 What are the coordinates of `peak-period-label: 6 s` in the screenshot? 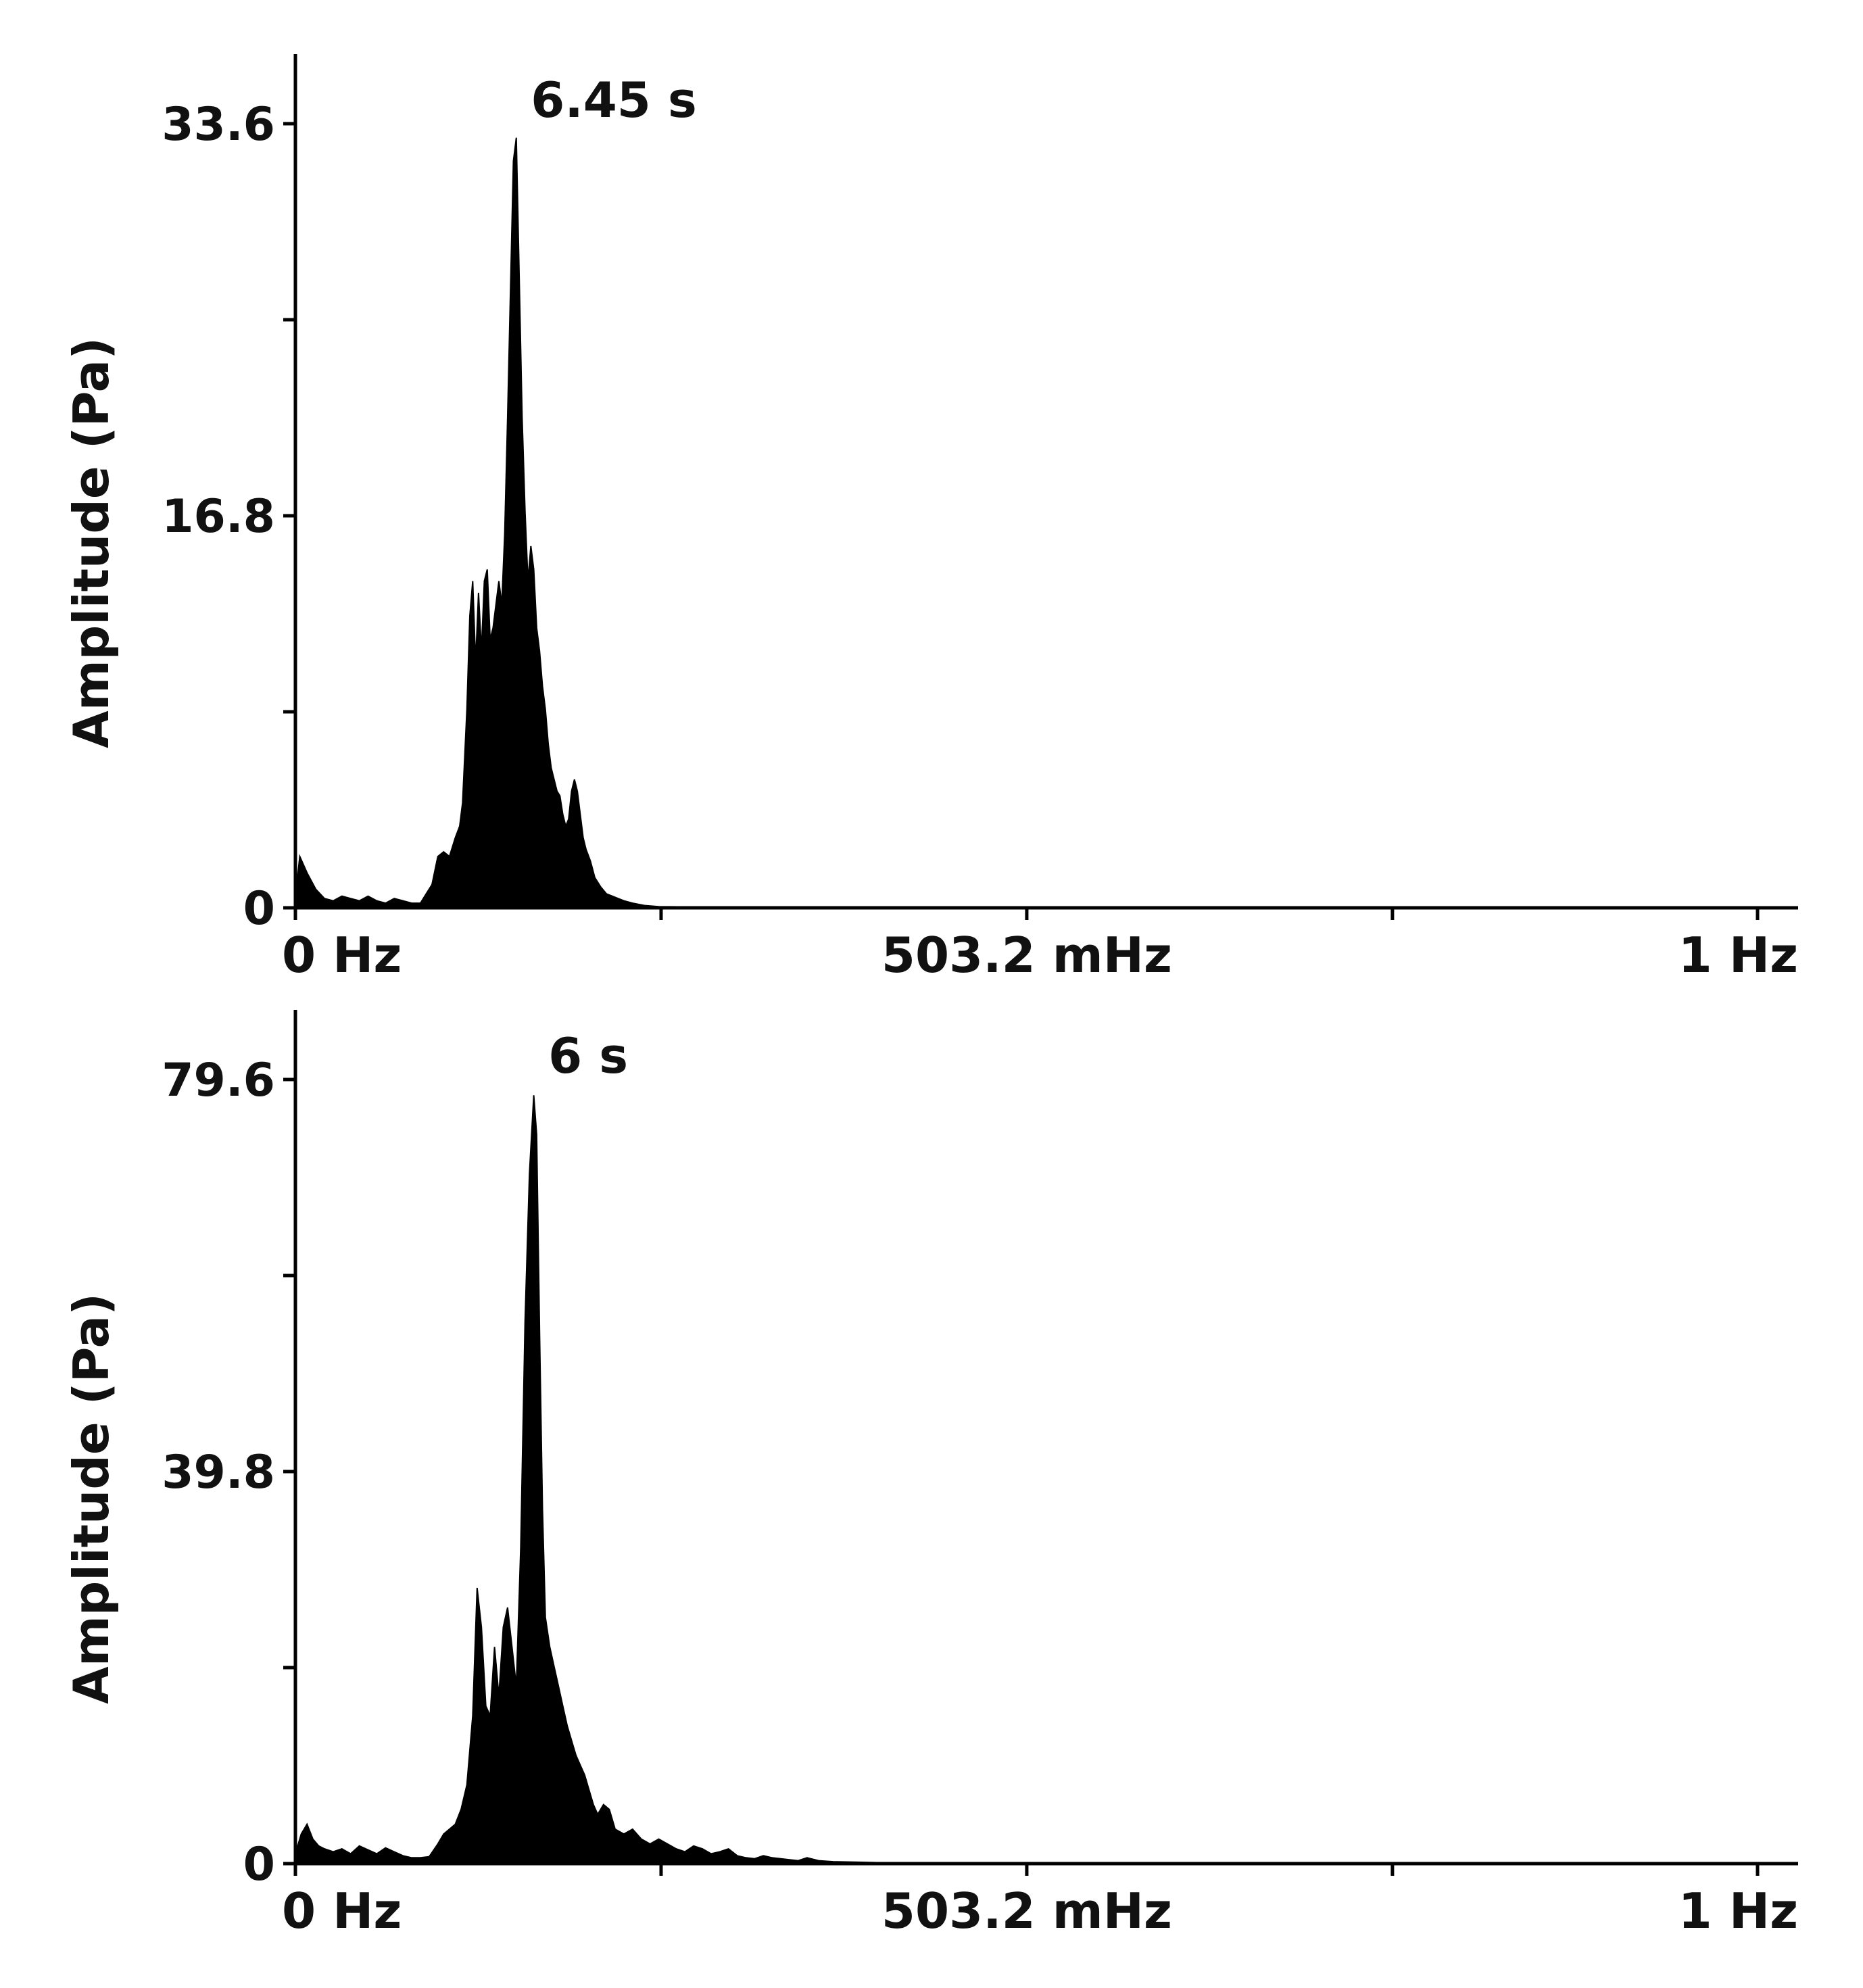 It's located at (588, 1055).